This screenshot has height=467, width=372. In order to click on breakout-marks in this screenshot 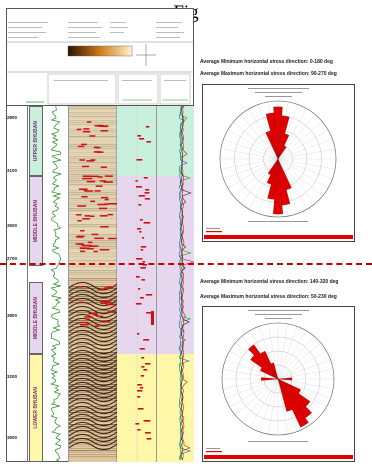, I will do `click(144, 284)`.